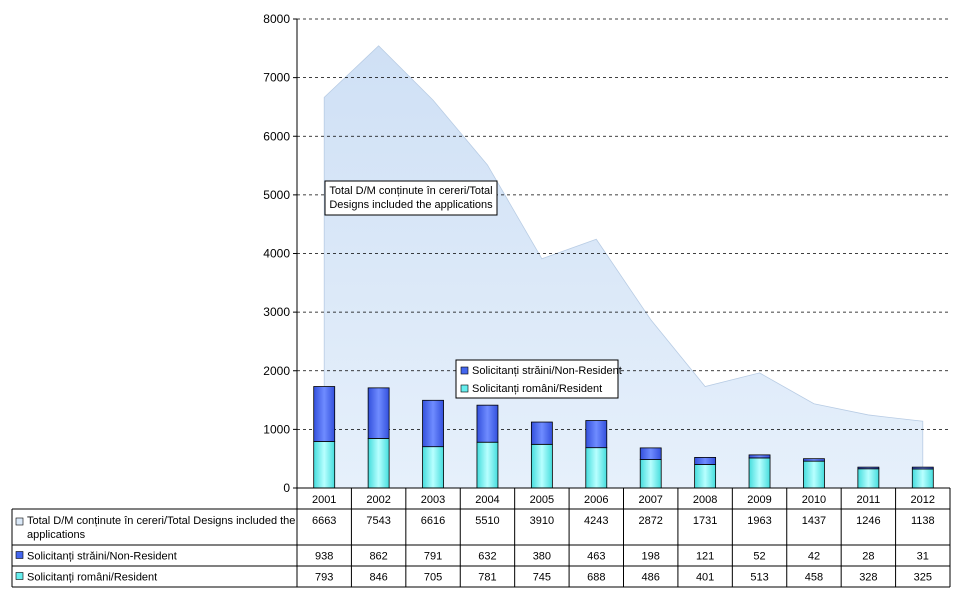  I want to click on y-tick-label: 7000, so click(276, 78).